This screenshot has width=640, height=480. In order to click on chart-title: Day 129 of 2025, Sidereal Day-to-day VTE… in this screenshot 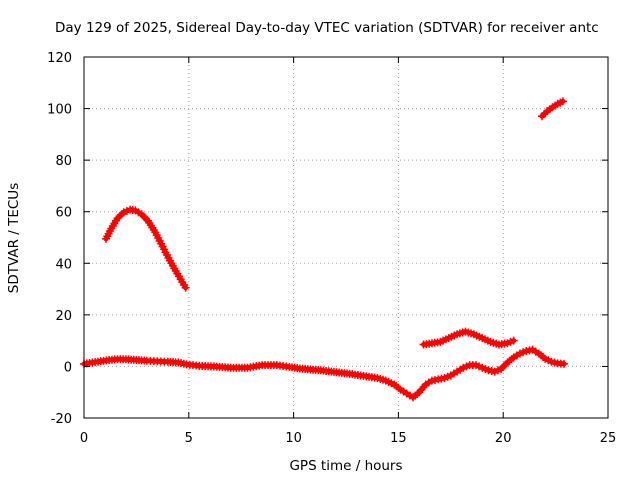, I will do `click(327, 28)`.